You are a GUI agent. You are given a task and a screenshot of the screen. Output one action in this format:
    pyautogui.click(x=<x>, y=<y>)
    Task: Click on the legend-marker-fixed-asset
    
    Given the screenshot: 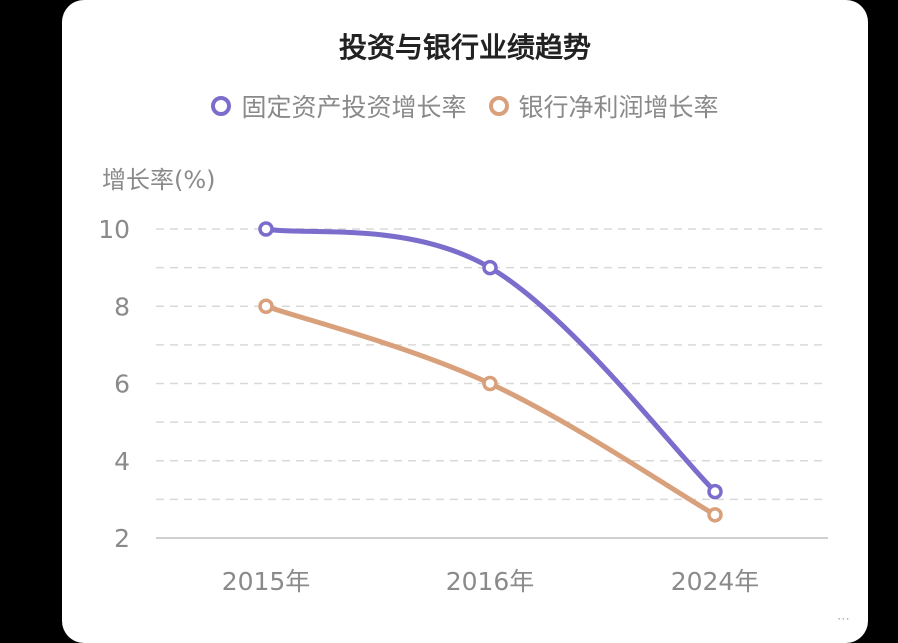 What is the action you would take?
    pyautogui.click(x=221, y=106)
    